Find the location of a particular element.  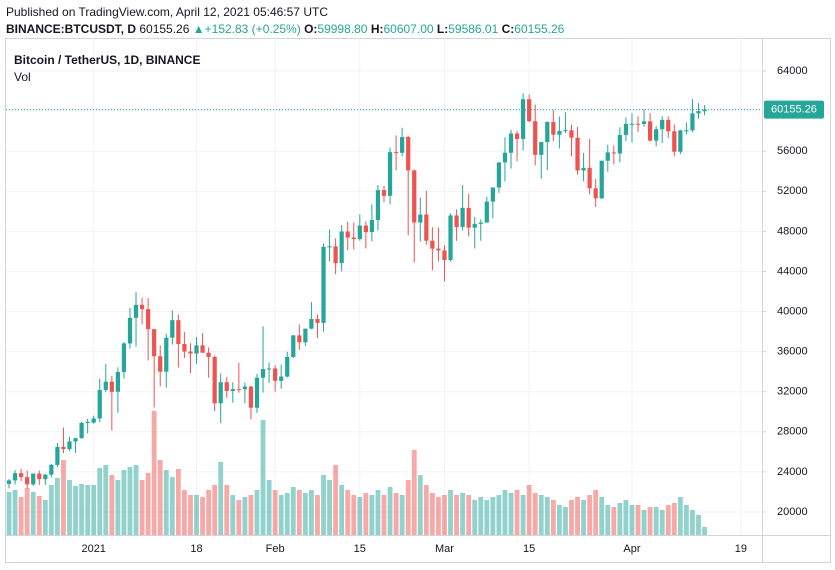

y-tick-label: 52000 is located at coordinates (792, 191).